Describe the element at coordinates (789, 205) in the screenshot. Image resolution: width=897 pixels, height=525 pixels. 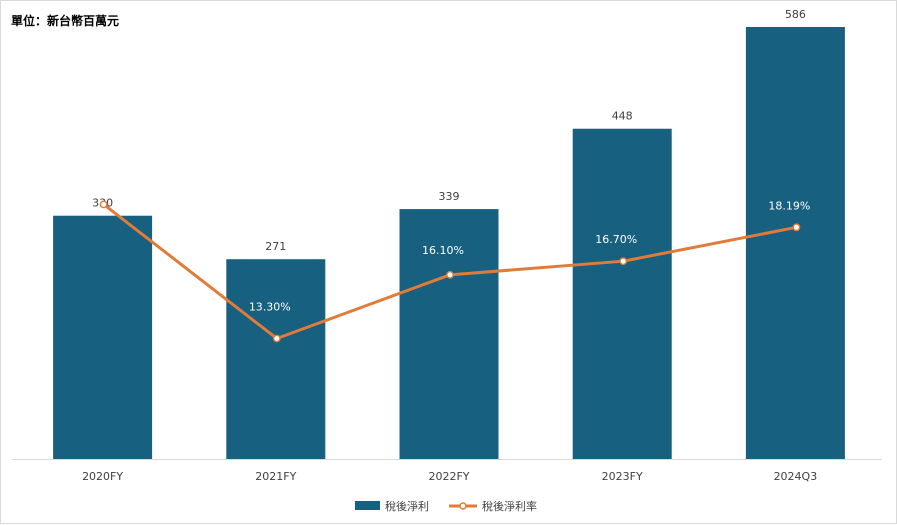
I see `line-data-label: 18.19%` at that location.